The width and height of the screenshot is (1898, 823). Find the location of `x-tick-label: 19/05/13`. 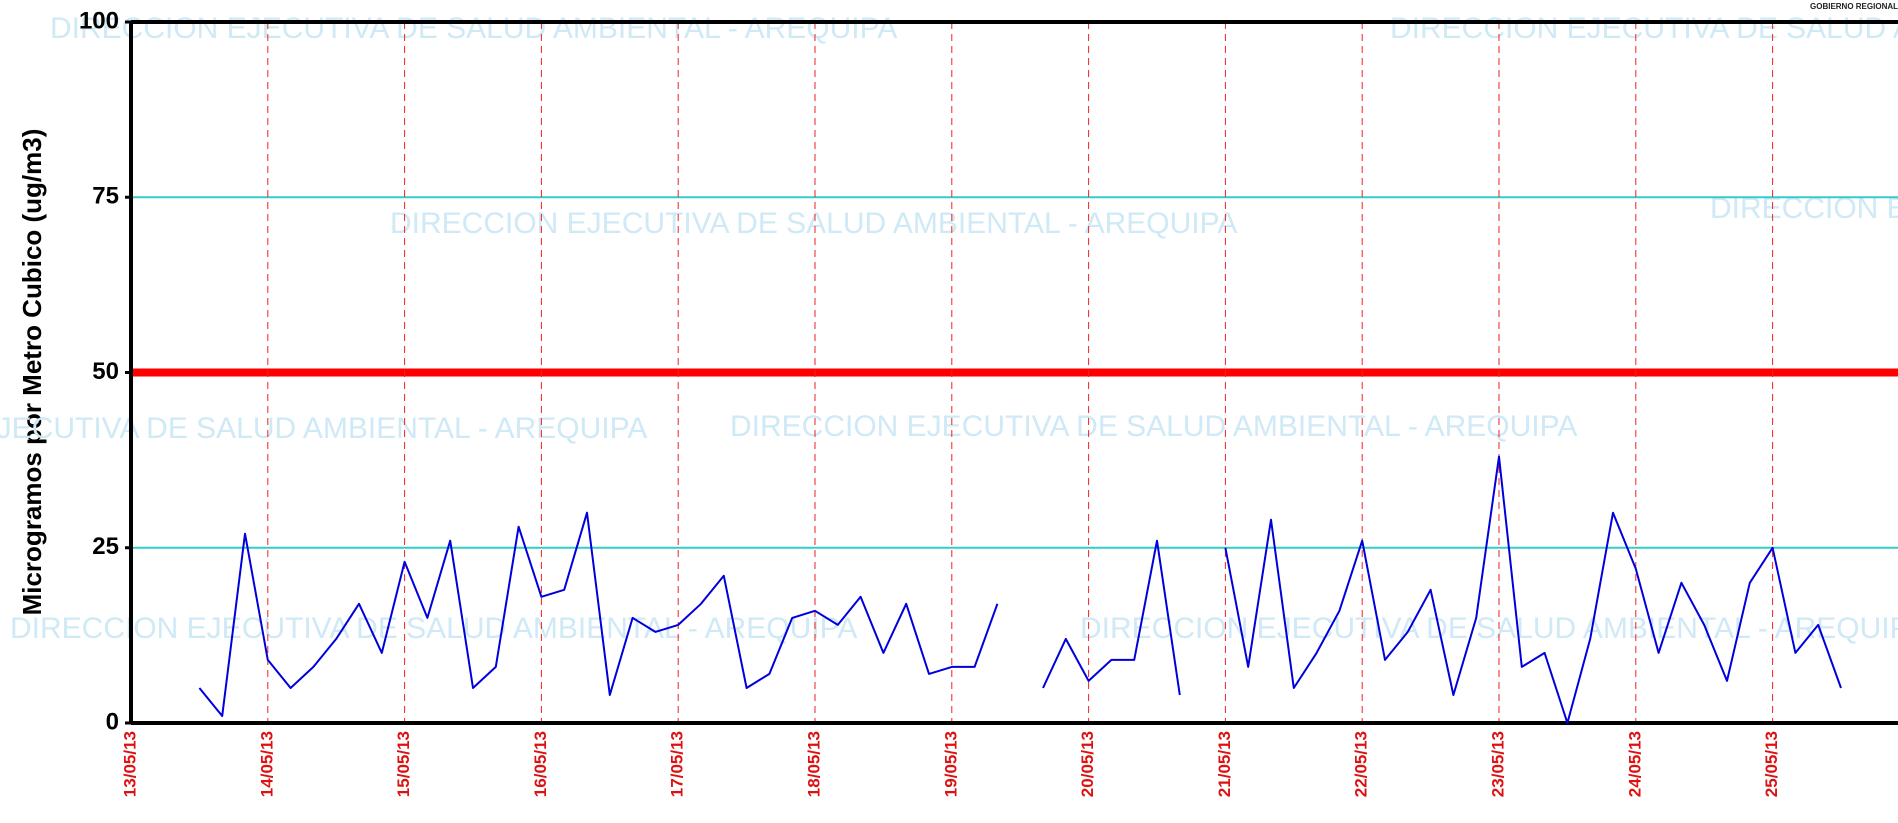

x-tick-label: 19/05/13 is located at coordinates (950, 764).